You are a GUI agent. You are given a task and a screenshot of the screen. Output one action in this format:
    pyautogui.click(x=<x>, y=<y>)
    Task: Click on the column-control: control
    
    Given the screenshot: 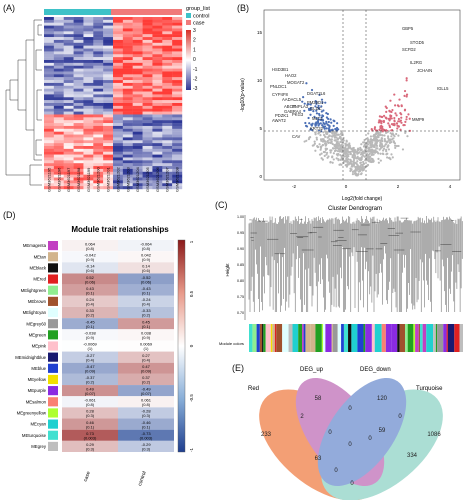 What is the action you would take?
    pyautogui.click(x=142, y=479)
    